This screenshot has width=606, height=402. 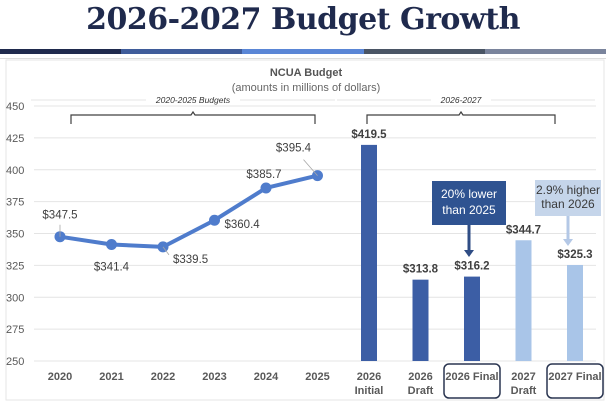 What do you see at coordinates (421, 270) in the screenshot?
I see `bar-data-label: $313.8` at bounding box center [421, 270].